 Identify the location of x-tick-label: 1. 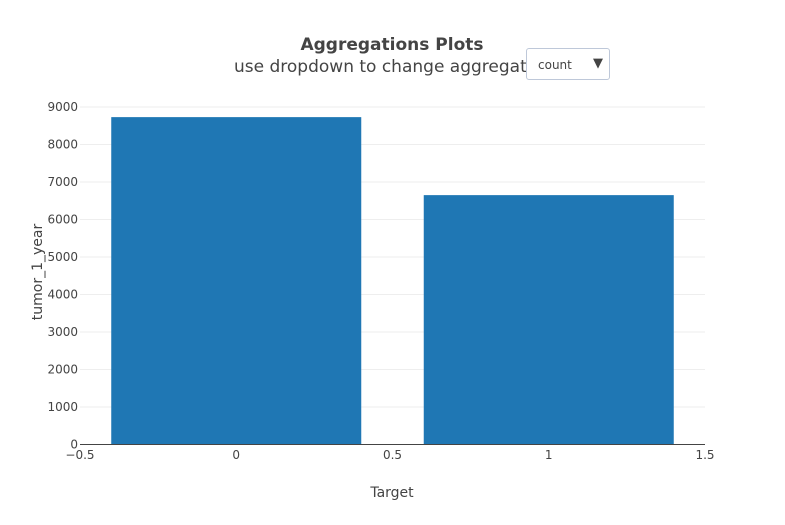
(549, 455).